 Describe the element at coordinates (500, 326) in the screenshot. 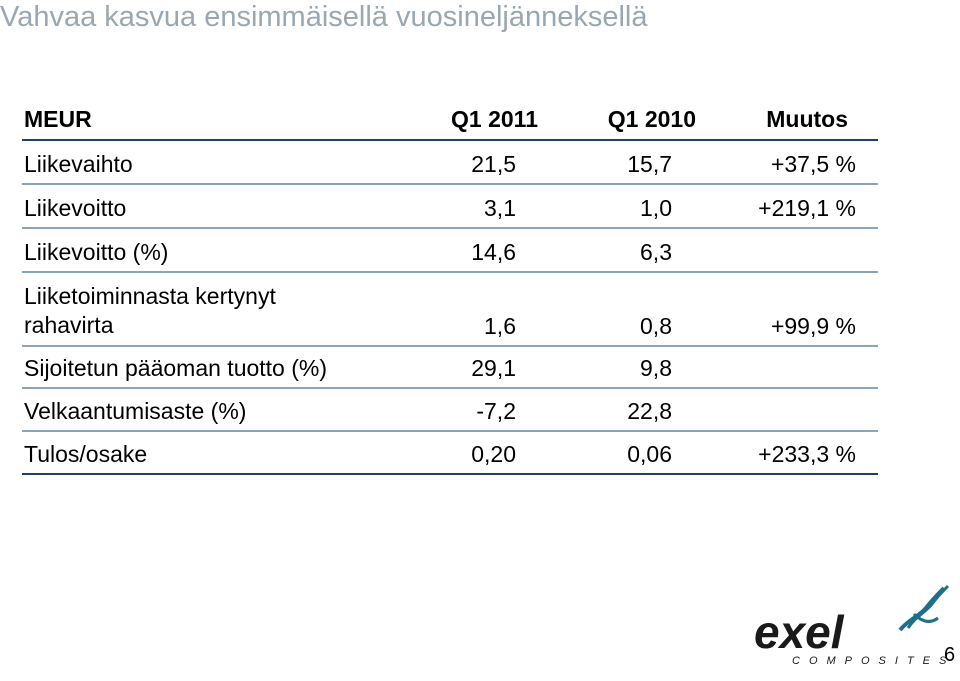

I see `value-q1-2011: 1,6` at that location.